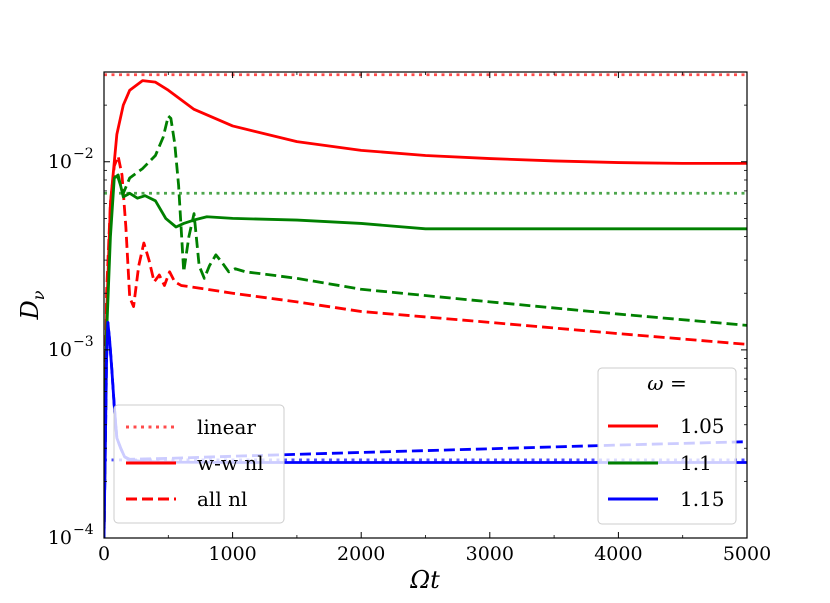 This screenshot has width=830, height=603. What do you see at coordinates (702, 426) in the screenshot?
I see `legend-omega-1-05-label: 1.05` at bounding box center [702, 426].